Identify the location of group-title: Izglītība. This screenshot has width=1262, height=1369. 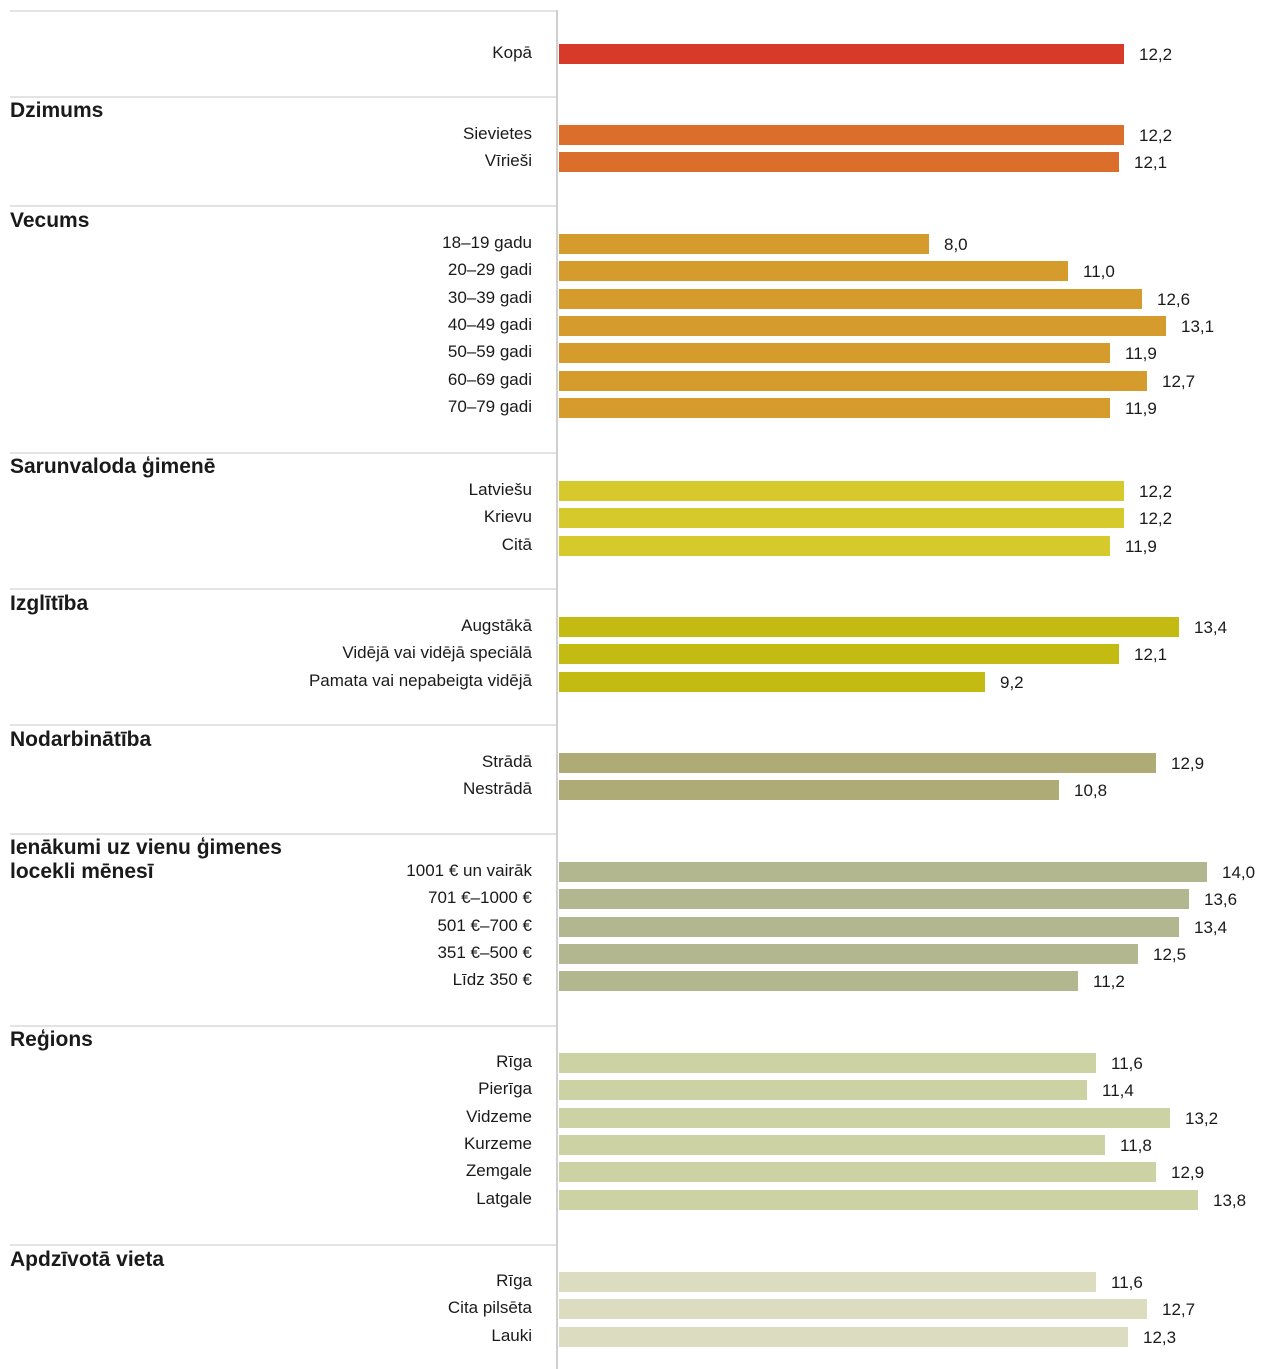
(49, 603).